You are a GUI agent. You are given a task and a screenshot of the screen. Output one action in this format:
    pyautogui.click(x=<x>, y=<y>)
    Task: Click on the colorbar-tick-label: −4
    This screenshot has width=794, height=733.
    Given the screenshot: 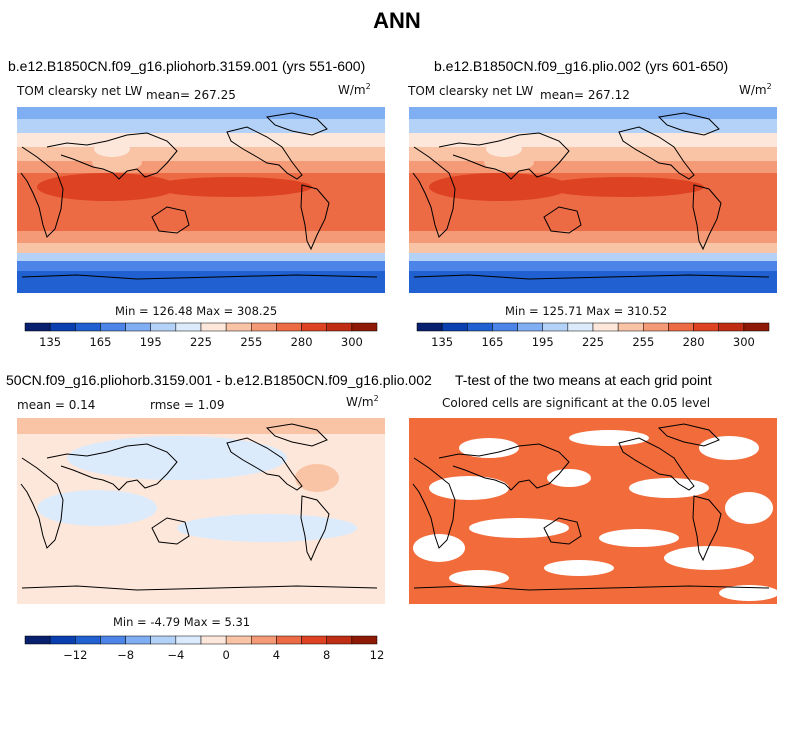 What is the action you would take?
    pyautogui.click(x=175, y=655)
    